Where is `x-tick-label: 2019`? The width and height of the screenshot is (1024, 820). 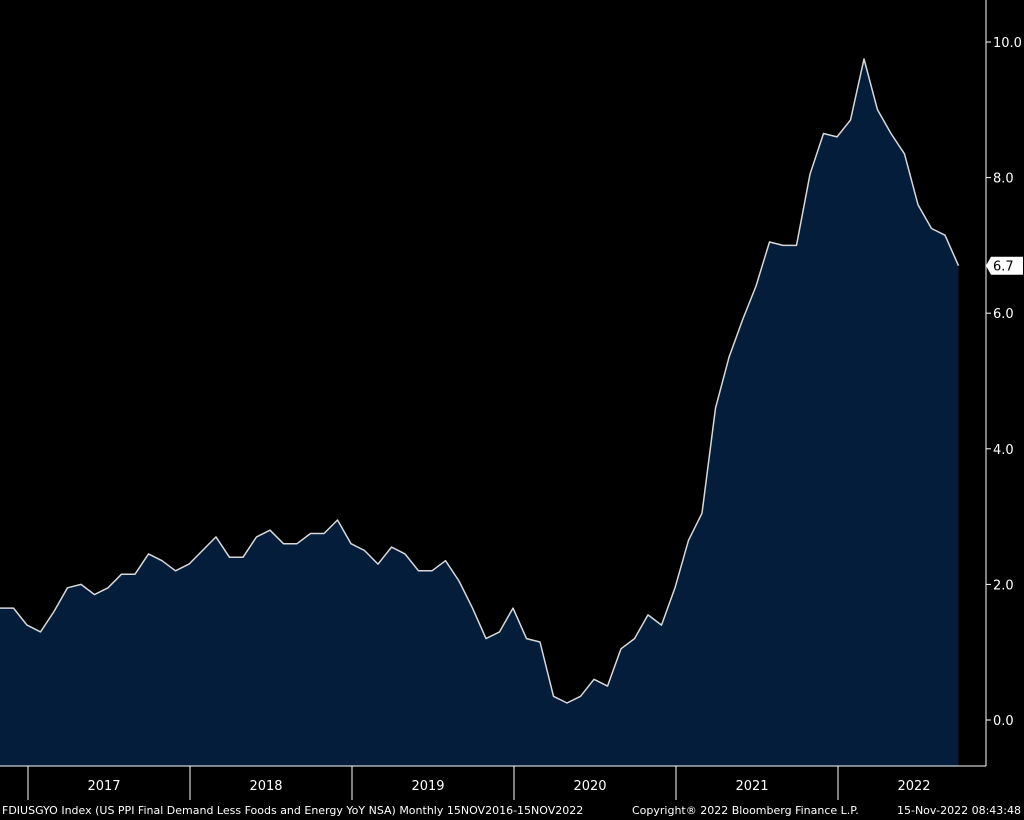 x-tick-label: 2019 is located at coordinates (427, 786).